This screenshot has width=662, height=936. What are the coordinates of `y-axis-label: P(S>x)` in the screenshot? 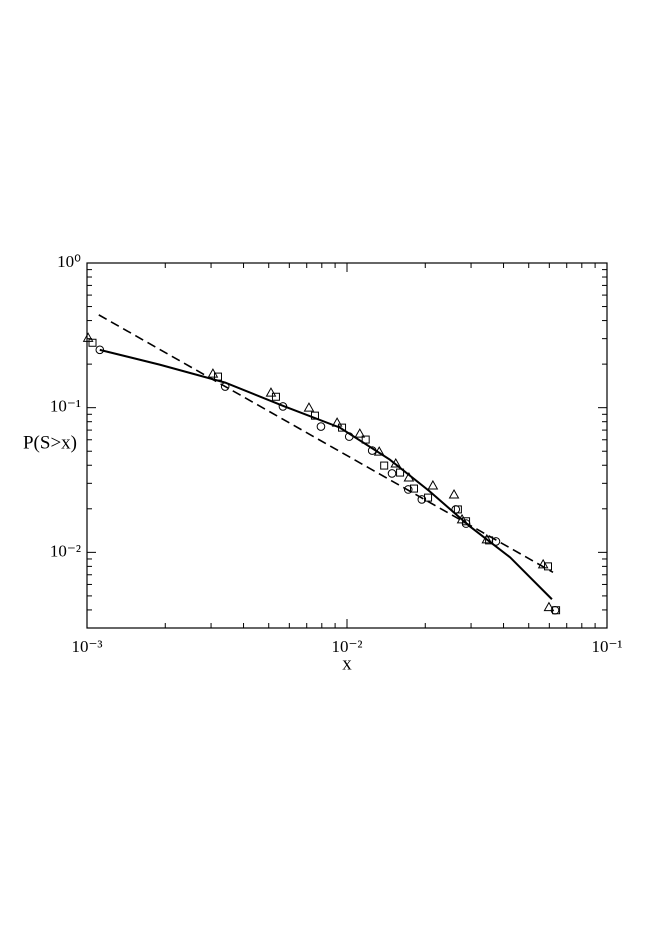 It's located at (50, 442).